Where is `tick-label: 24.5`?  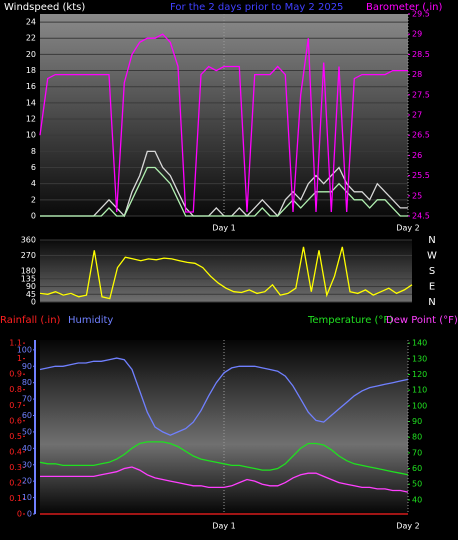
tick-label: 24.5 is located at coordinates (421, 216).